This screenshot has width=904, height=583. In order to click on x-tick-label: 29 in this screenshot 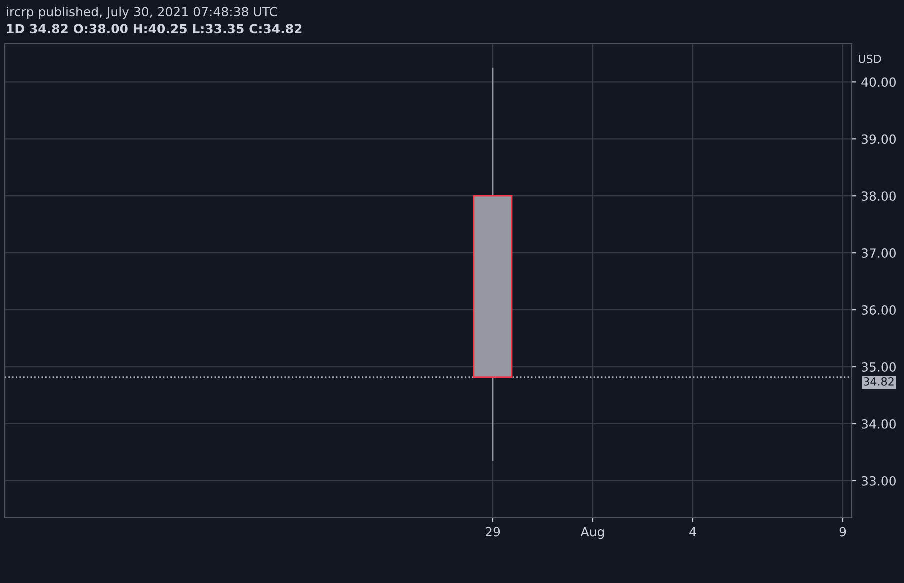, I will do `click(493, 532)`.